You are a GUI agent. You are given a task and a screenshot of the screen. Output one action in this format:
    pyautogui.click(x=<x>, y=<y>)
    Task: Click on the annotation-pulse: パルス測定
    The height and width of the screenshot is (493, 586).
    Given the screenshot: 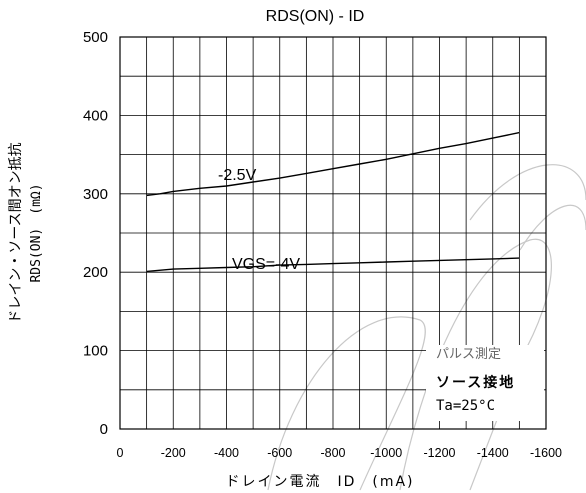 What is the action you would take?
    pyautogui.click(x=468, y=354)
    